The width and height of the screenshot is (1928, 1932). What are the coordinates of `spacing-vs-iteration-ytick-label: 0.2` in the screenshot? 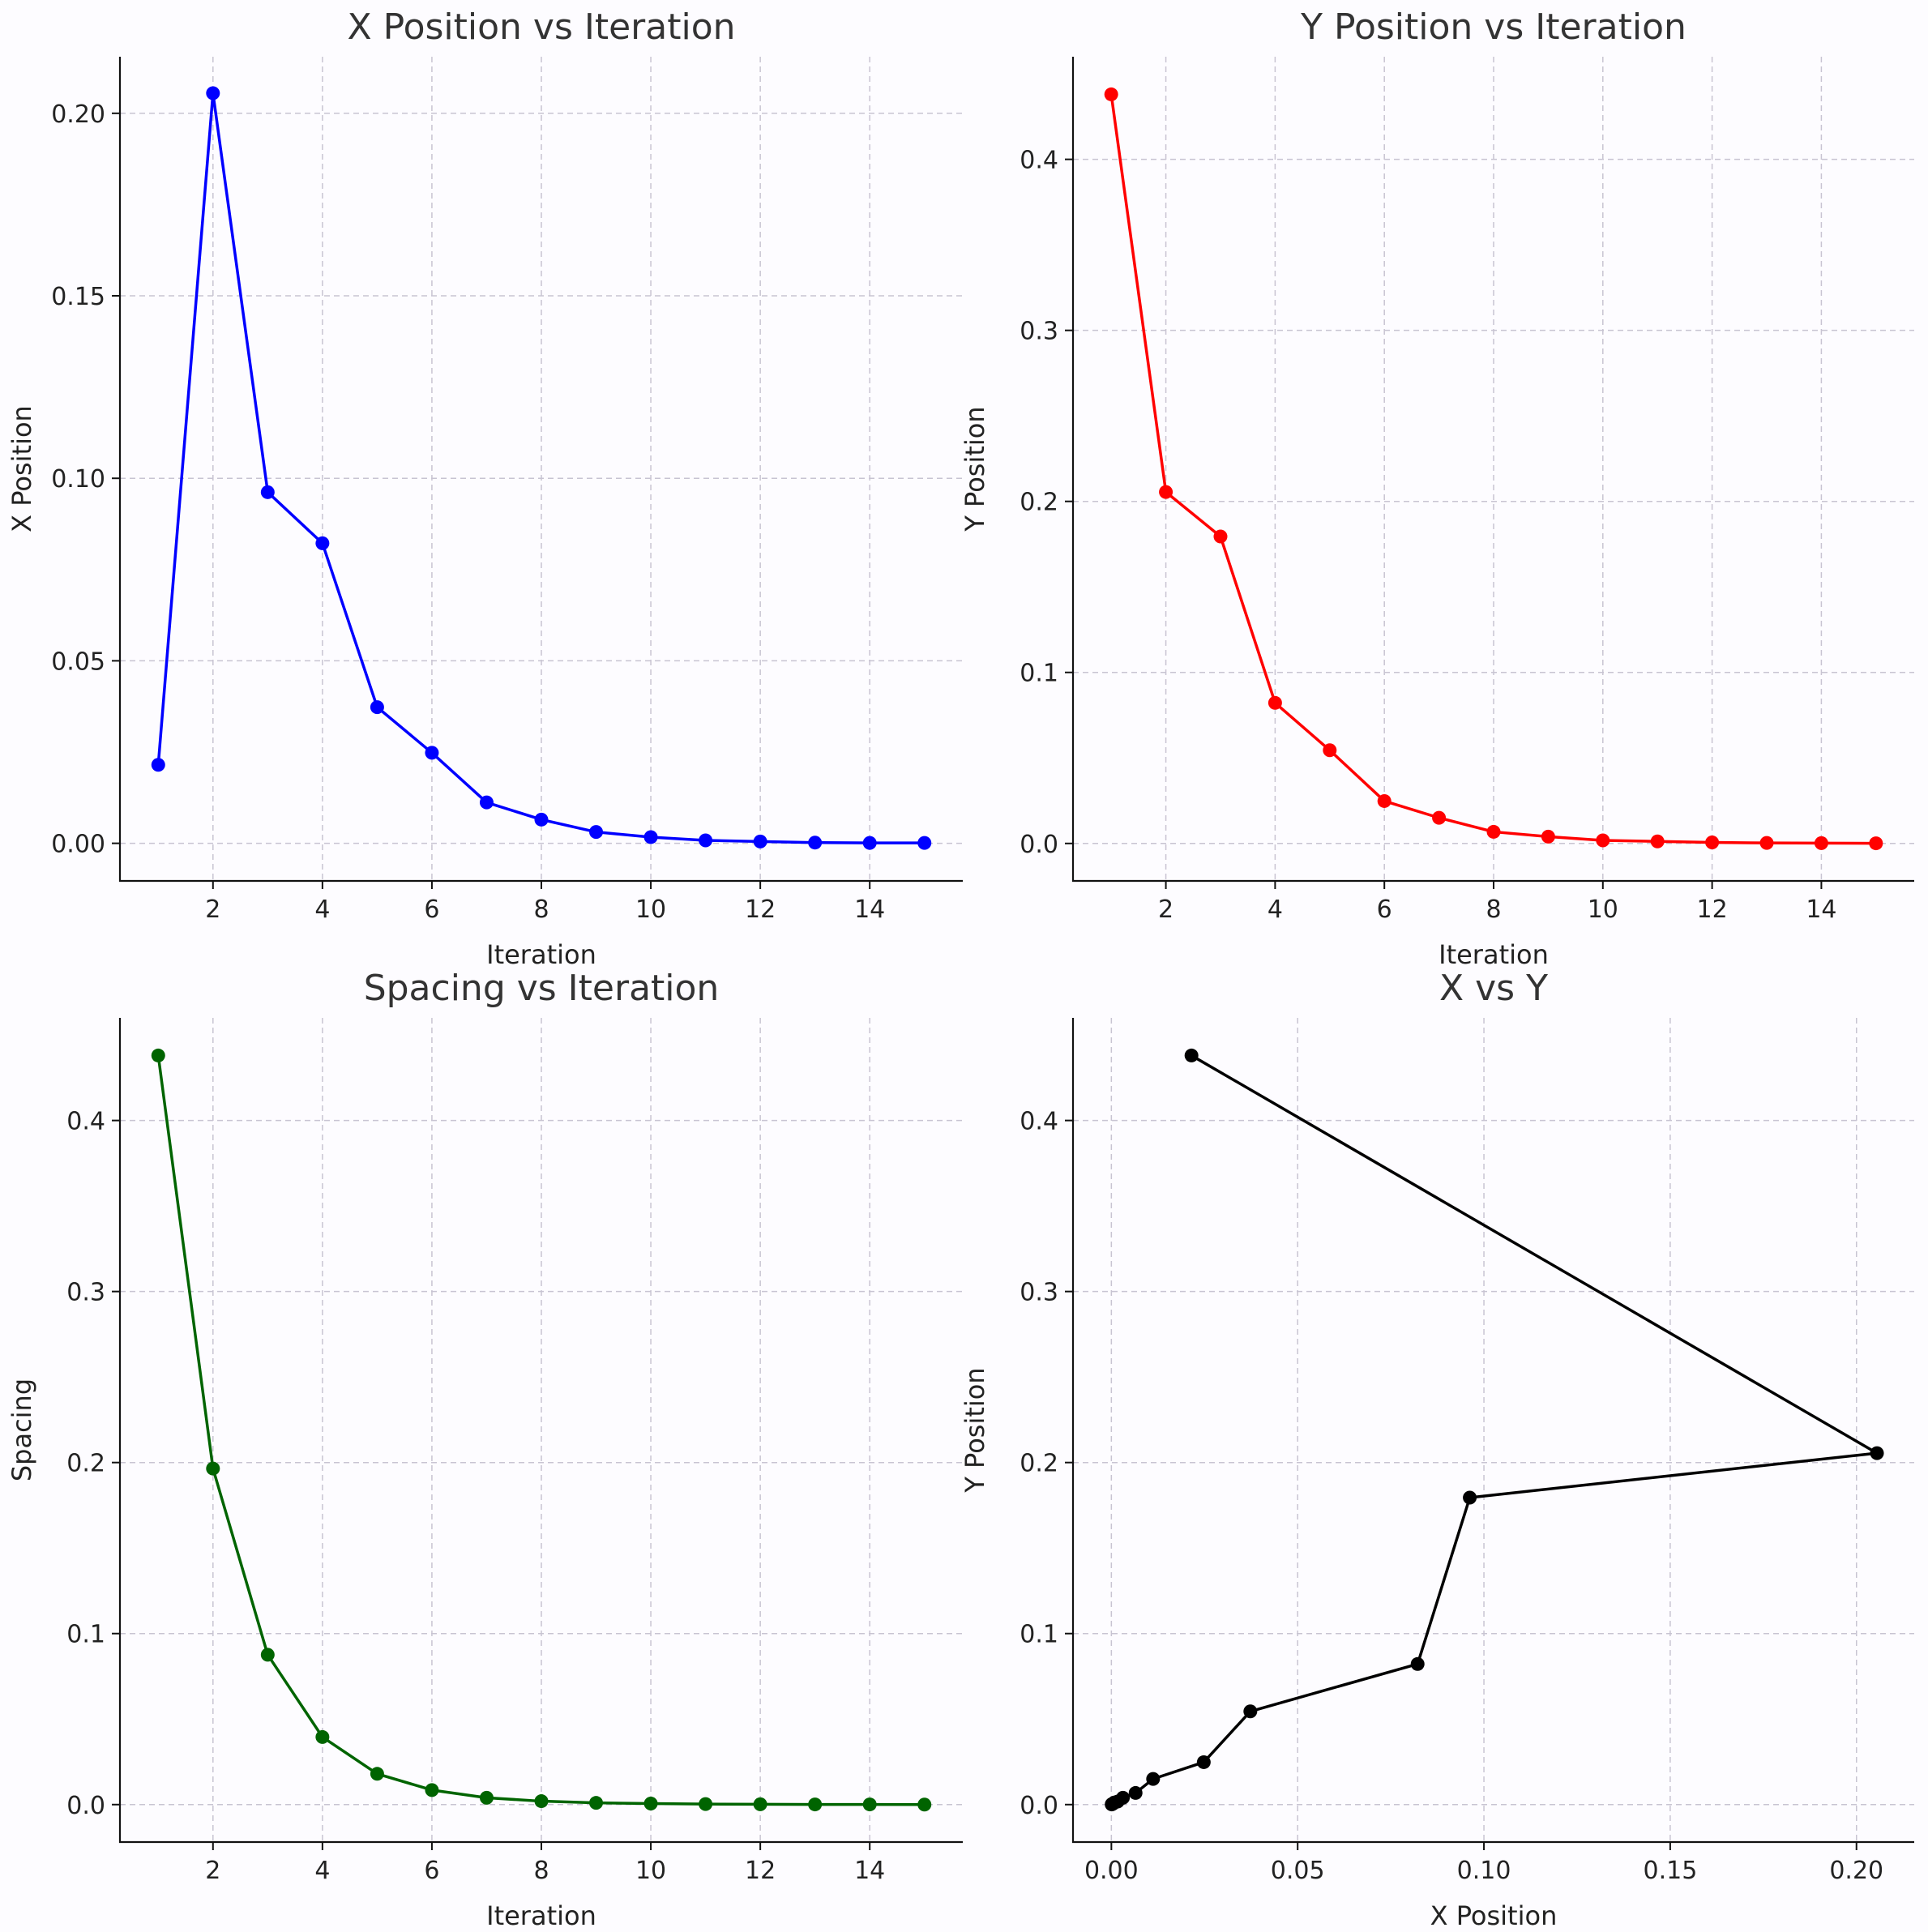 It's located at (85, 1464).